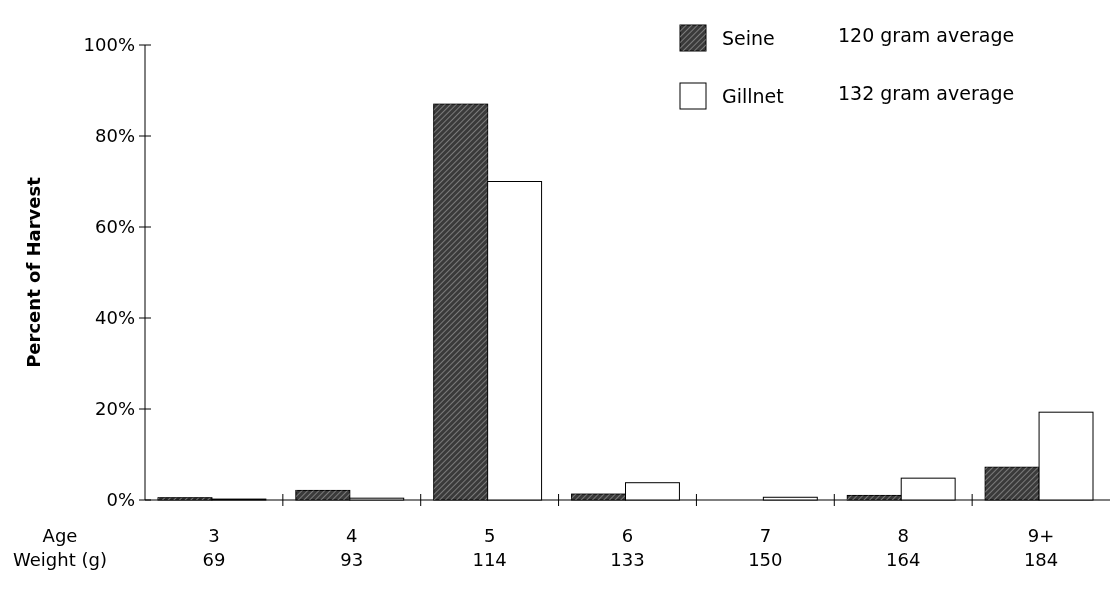 This screenshot has height=595, width=1116. Describe the element at coordinates (114, 318) in the screenshot. I see `y-tick-label: 40%` at that location.